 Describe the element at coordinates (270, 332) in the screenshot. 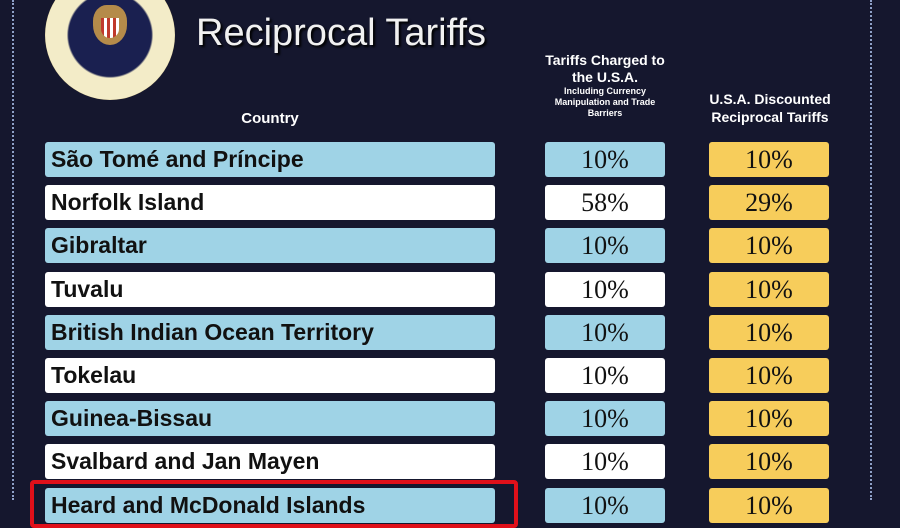

I see `country-cell: British Indian Ocean Territory` at that location.